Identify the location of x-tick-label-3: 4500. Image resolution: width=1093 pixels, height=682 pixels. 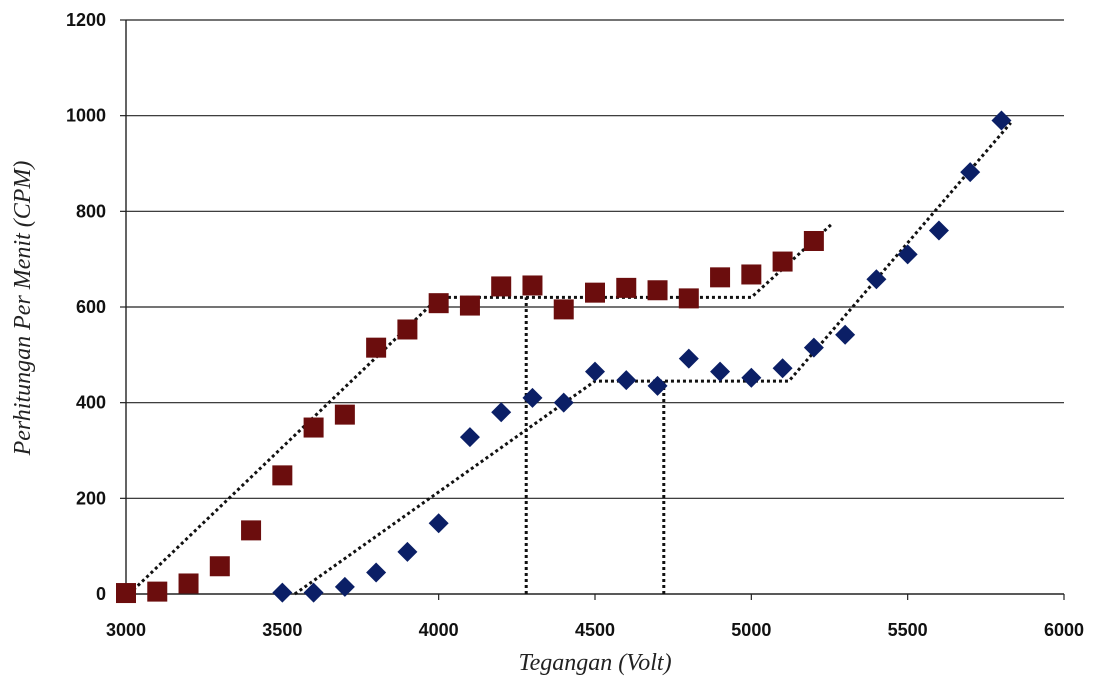
(595, 630).